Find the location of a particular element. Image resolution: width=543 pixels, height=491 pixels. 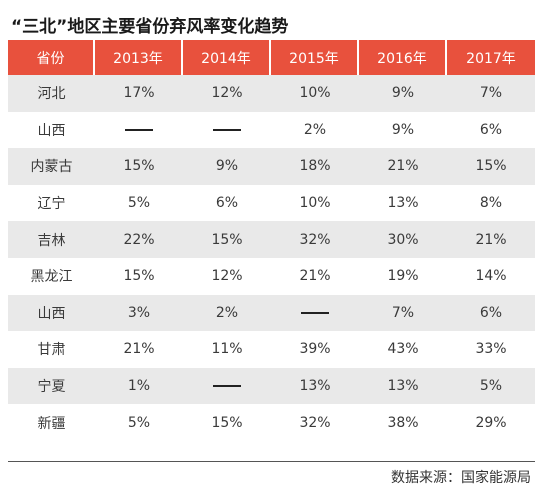

source-note: 数据来源：国家能源局 is located at coordinates (461, 478).